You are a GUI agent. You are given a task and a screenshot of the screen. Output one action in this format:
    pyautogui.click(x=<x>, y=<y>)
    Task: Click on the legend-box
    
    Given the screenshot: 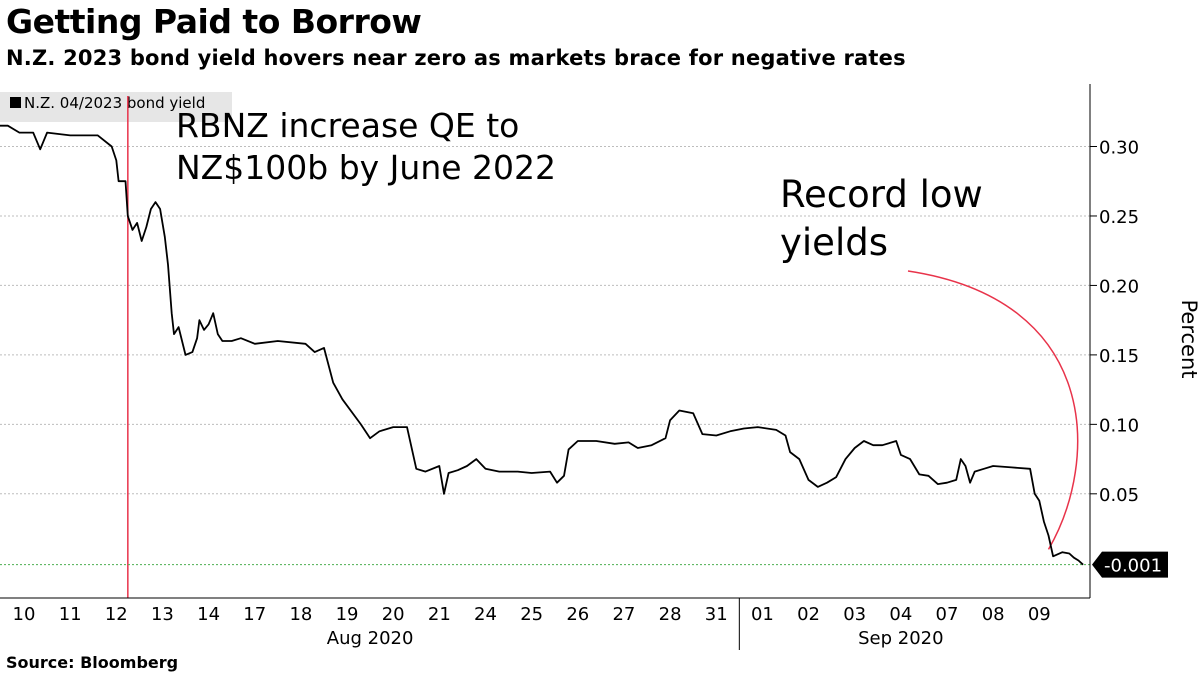 What is the action you would take?
    pyautogui.click(x=116, y=107)
    